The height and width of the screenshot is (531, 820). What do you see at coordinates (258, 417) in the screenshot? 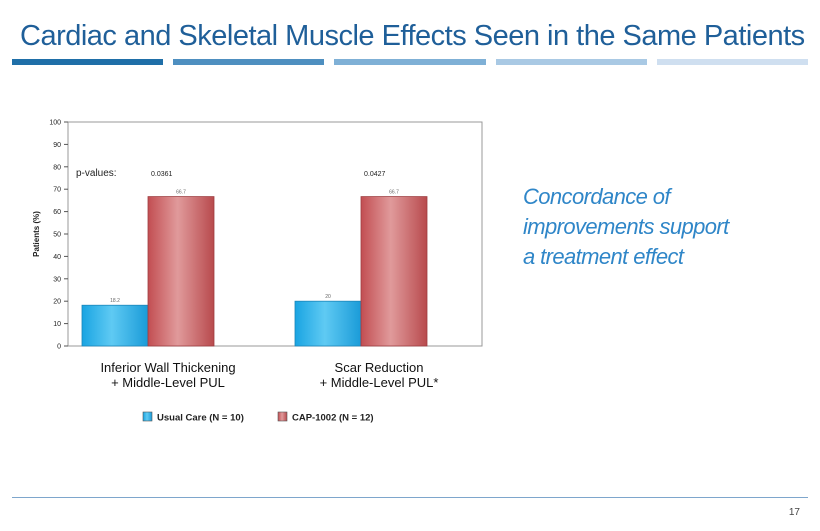
I see `legend: Usual Care (N = 10) CAP-1002 (N = 12)` at bounding box center [258, 417].